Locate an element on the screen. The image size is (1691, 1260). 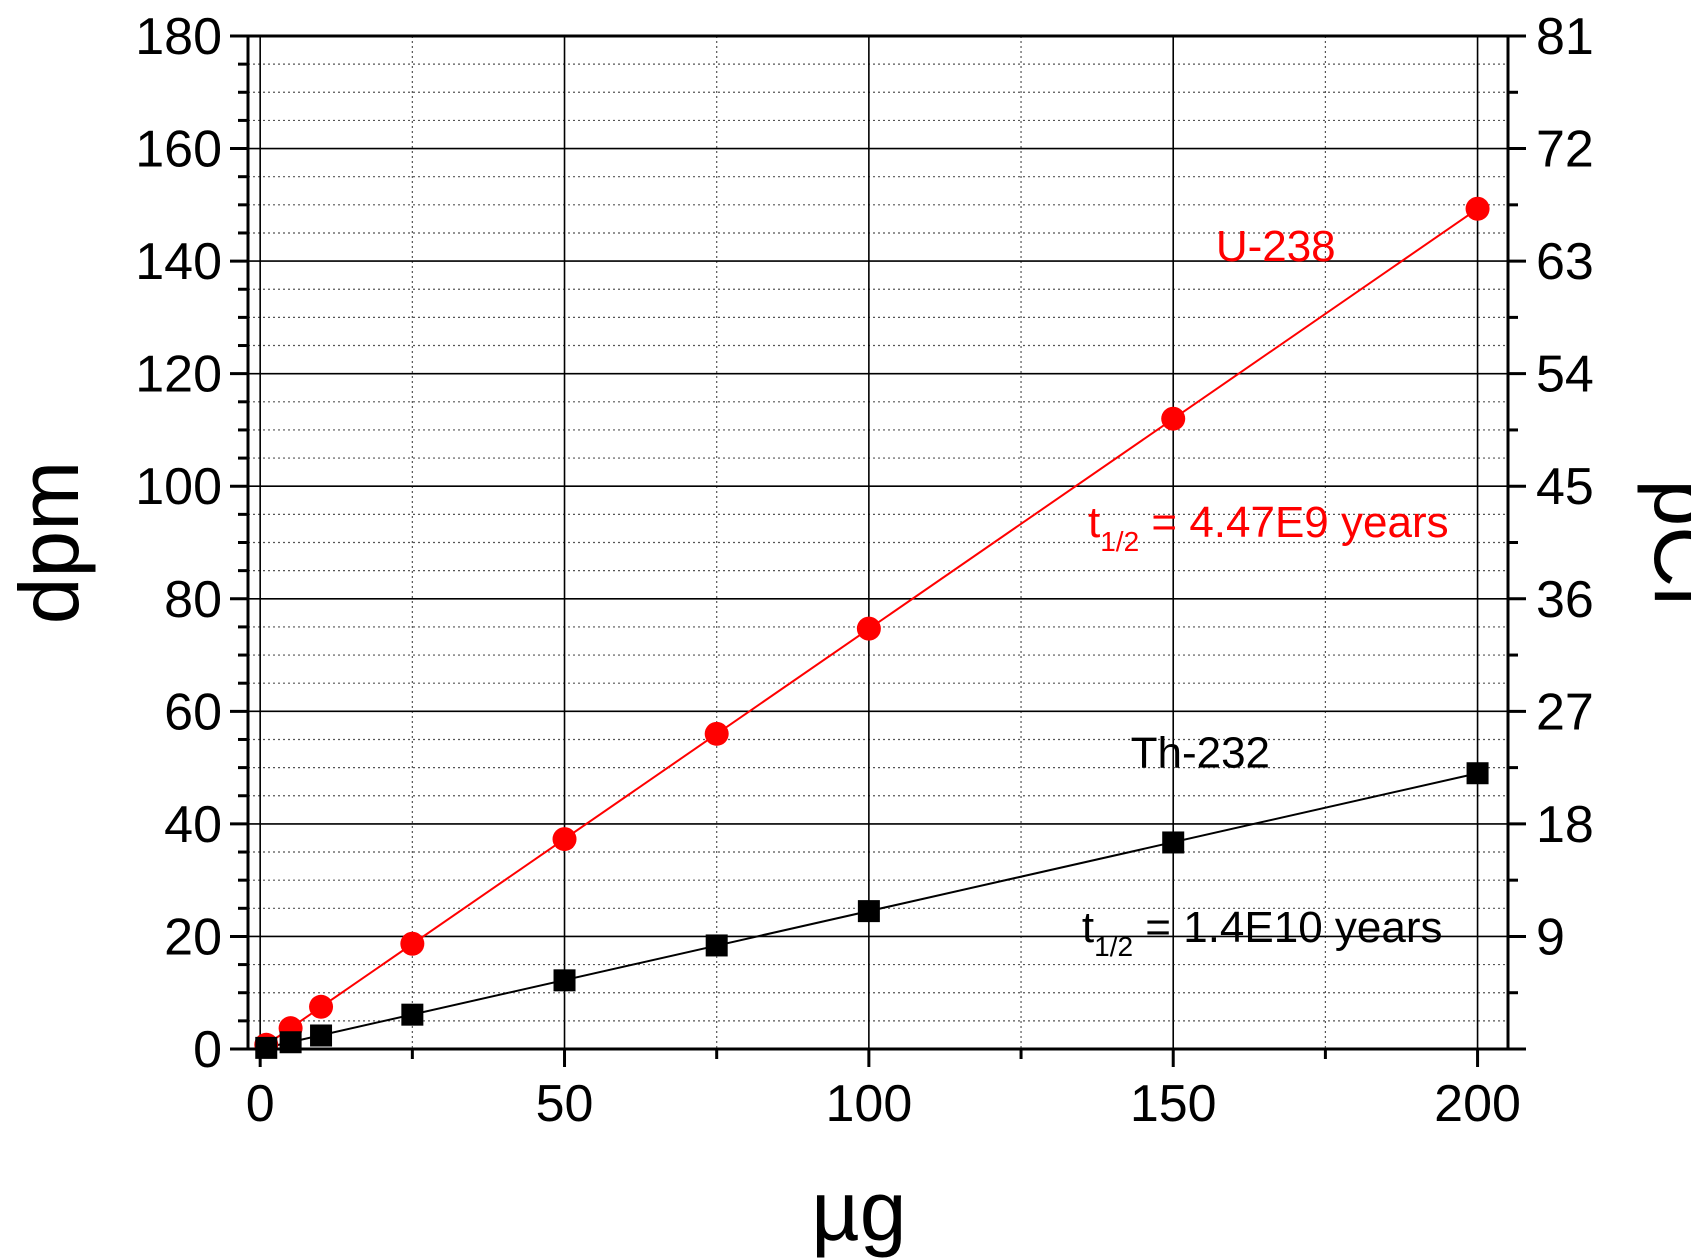
y2-tick-label: 45 is located at coordinates (1565, 487).